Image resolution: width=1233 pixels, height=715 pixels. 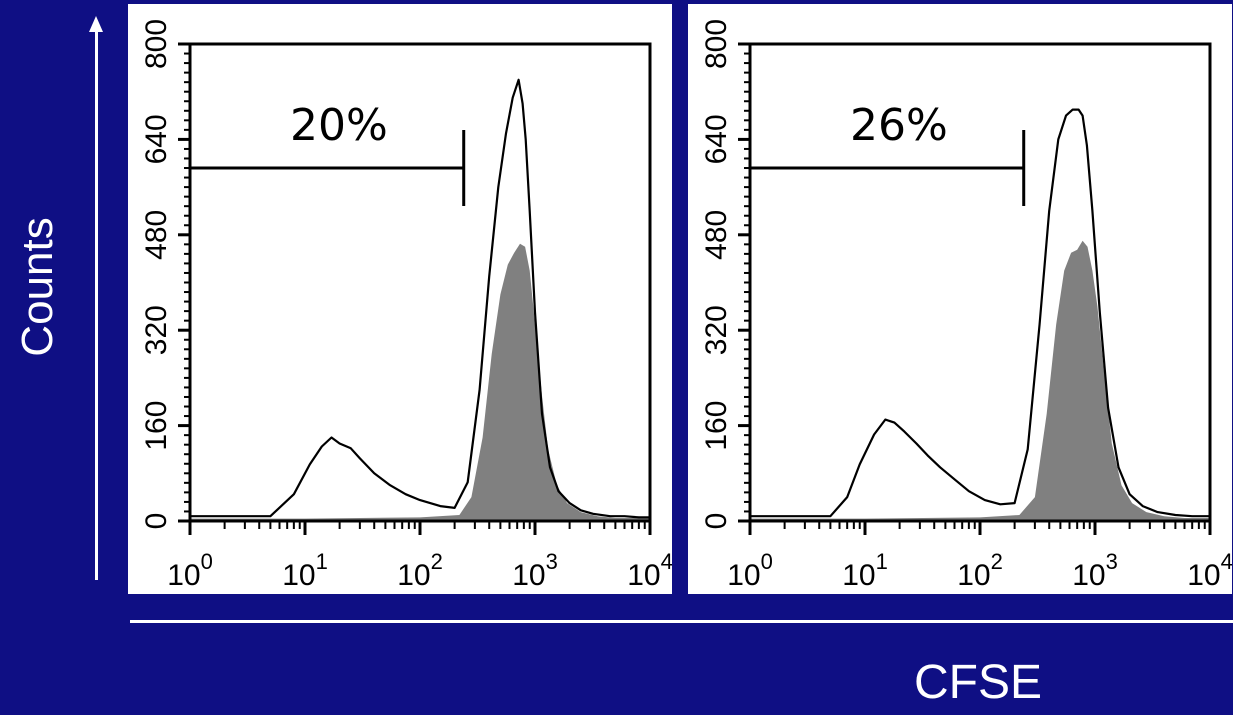 What do you see at coordinates (38, 286) in the screenshot?
I see `y-axis-title: Counts` at bounding box center [38, 286].